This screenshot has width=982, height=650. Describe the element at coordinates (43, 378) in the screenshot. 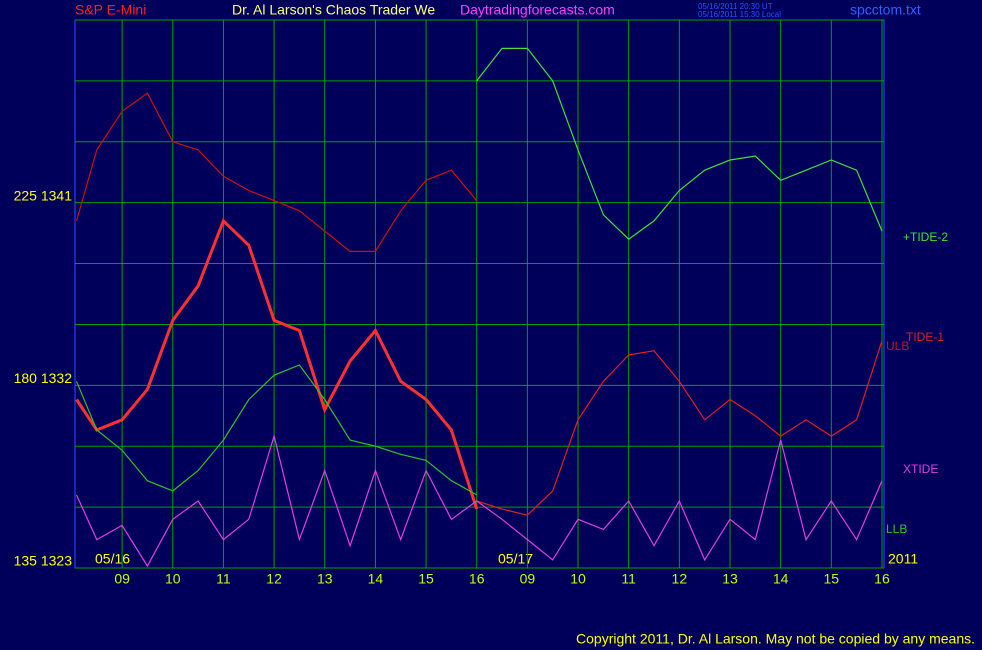

I see `y-tick-label: 180 1332` at that location.